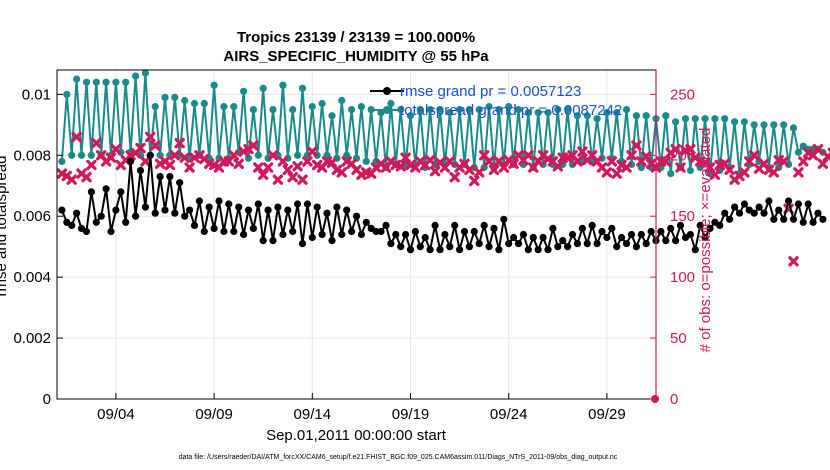 The height and width of the screenshot is (470, 830). What do you see at coordinates (32, 277) in the screenshot?
I see `left-tick-label: 0.004` at bounding box center [32, 277].